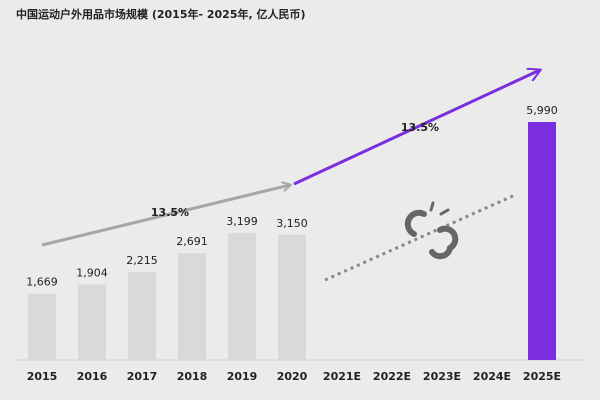  I want to click on value-label: 1,669, so click(42, 282).